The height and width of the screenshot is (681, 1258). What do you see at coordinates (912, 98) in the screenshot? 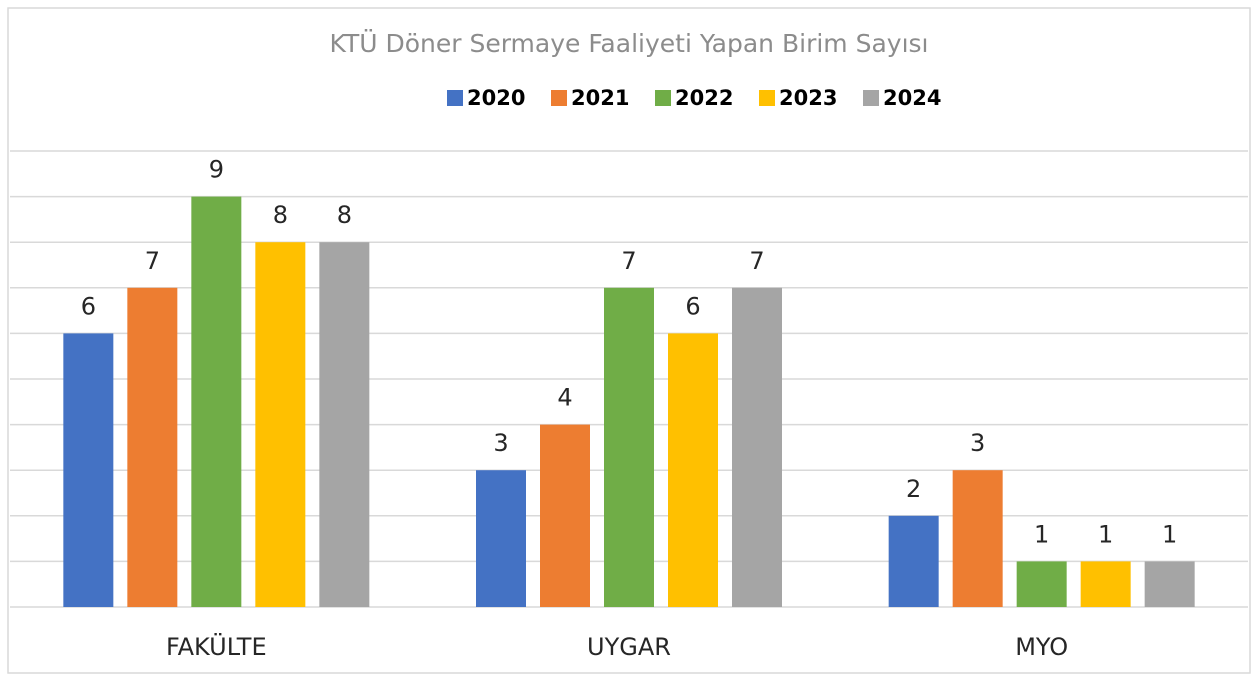
I see `legend-label: 2024` at bounding box center [912, 98].